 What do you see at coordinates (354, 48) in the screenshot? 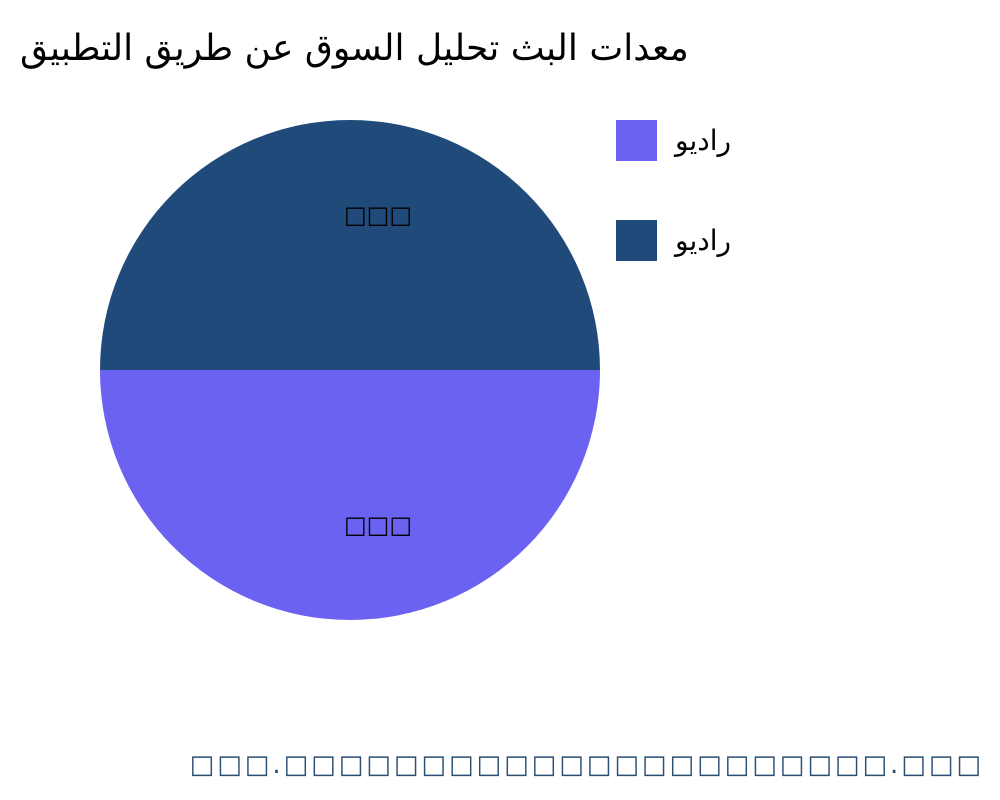
I see `chart-title: معدات البث تحليل السوق عن طريق التطبيق` at bounding box center [354, 48].